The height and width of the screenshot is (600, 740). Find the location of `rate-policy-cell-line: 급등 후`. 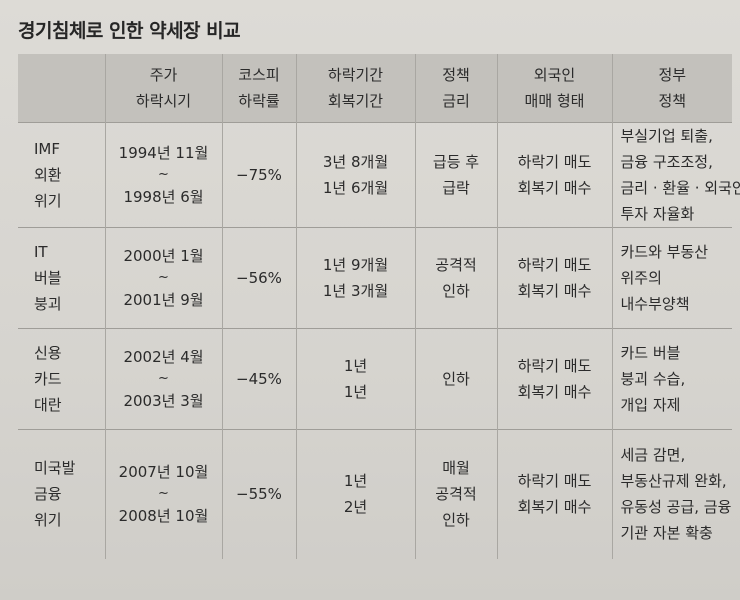

rate-policy-cell-line: 급등 후 is located at coordinates (456, 161).